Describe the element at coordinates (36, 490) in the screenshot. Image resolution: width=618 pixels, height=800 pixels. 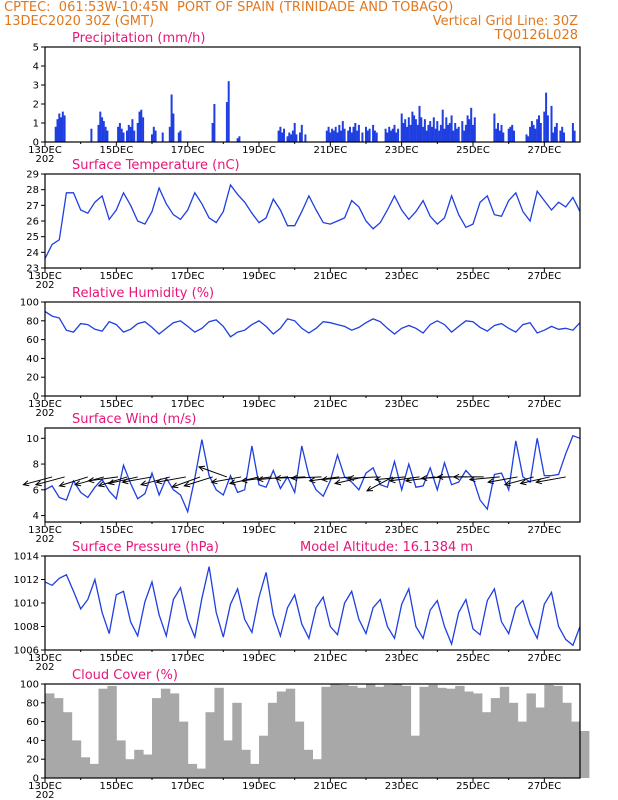
I see `y-tick-label: 6` at that location.